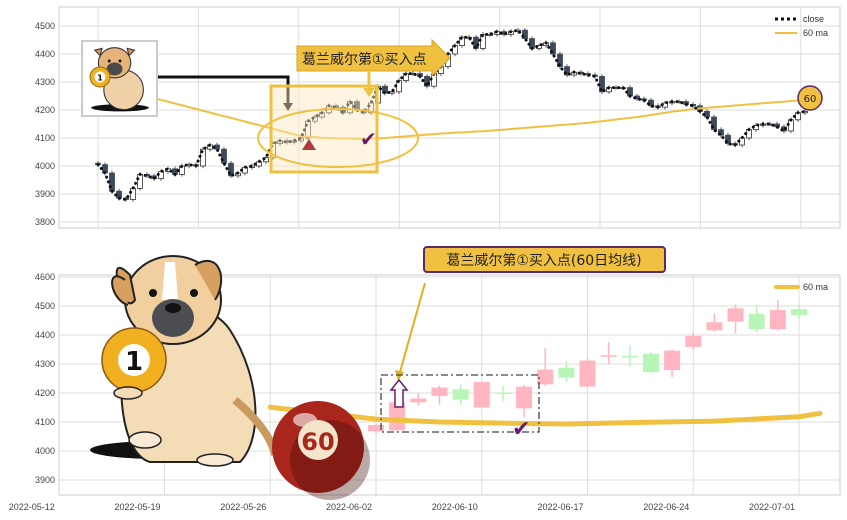 Image resolution: width=847 pixels, height=520 pixels. I want to click on x-tick-label: 2022-05-19, so click(137, 507).